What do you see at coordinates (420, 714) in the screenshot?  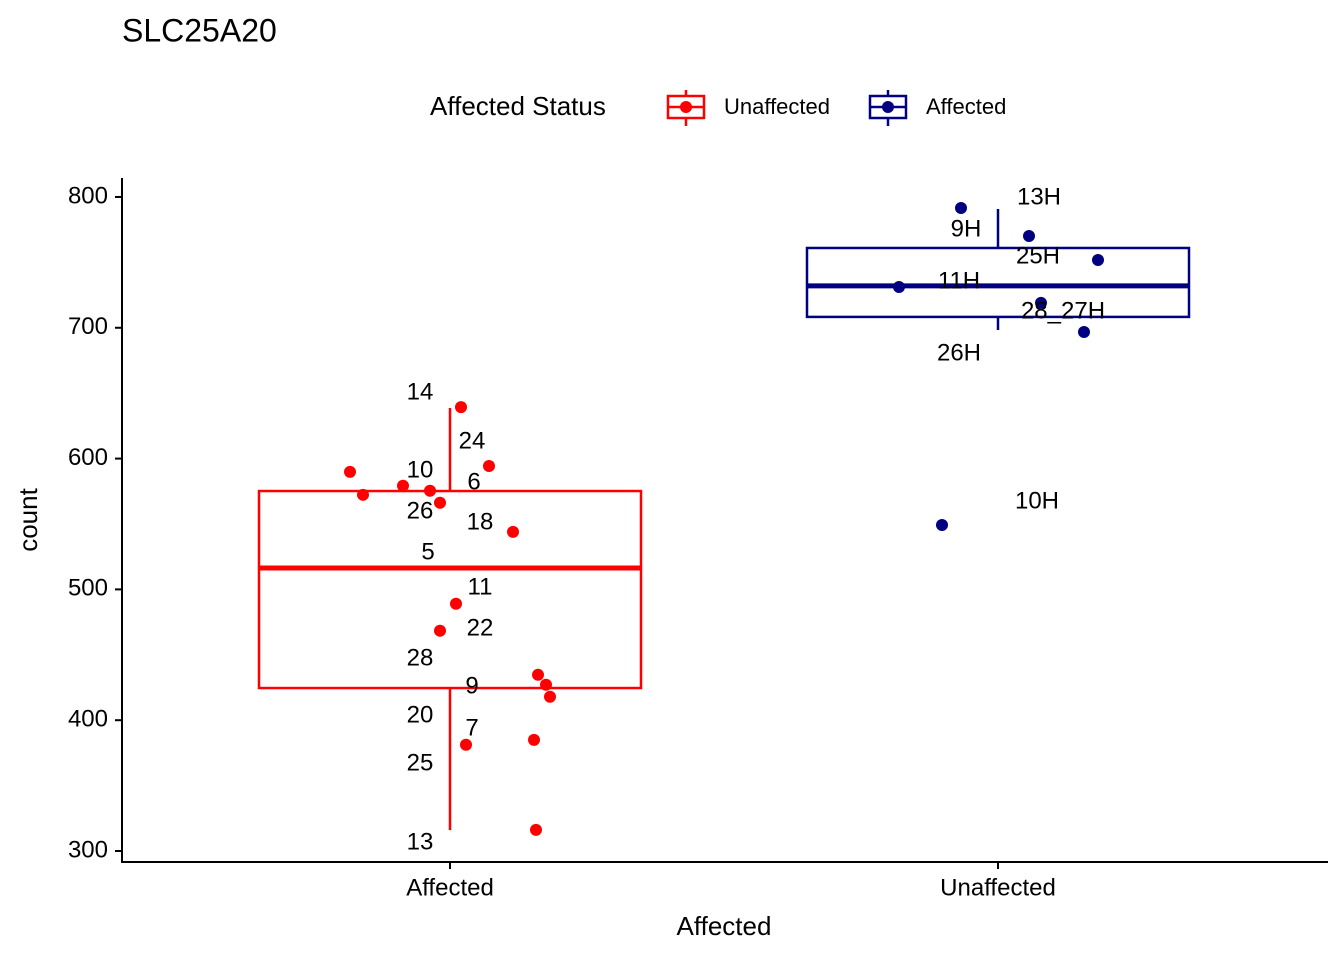 I see `point-label: 20` at bounding box center [420, 714].